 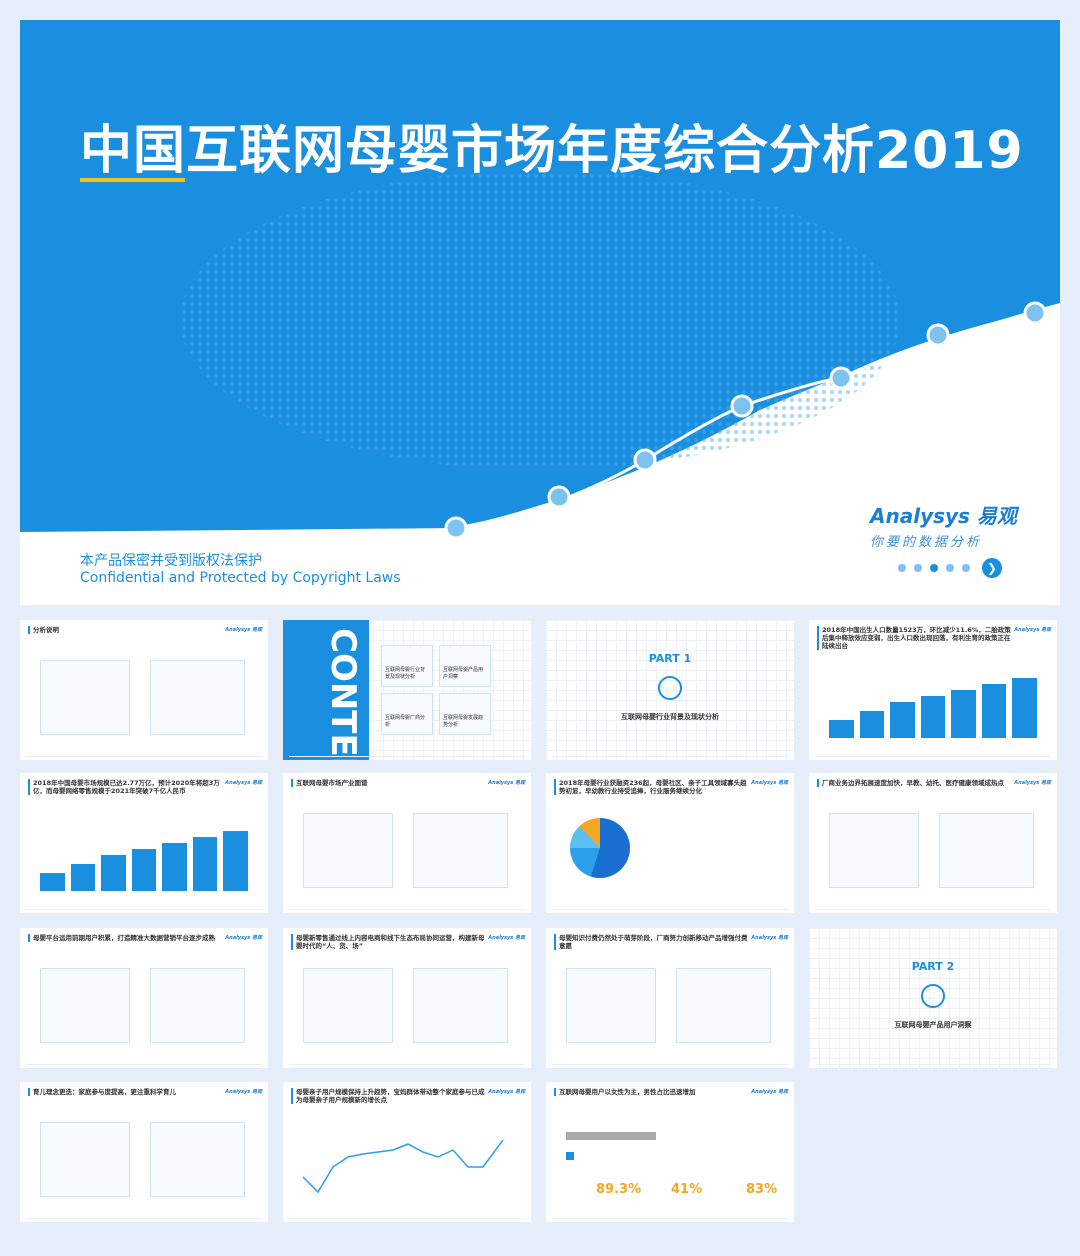 What do you see at coordinates (926, 542) in the screenshot?
I see `logo-slogan: 你要的数据分析` at bounding box center [926, 542].